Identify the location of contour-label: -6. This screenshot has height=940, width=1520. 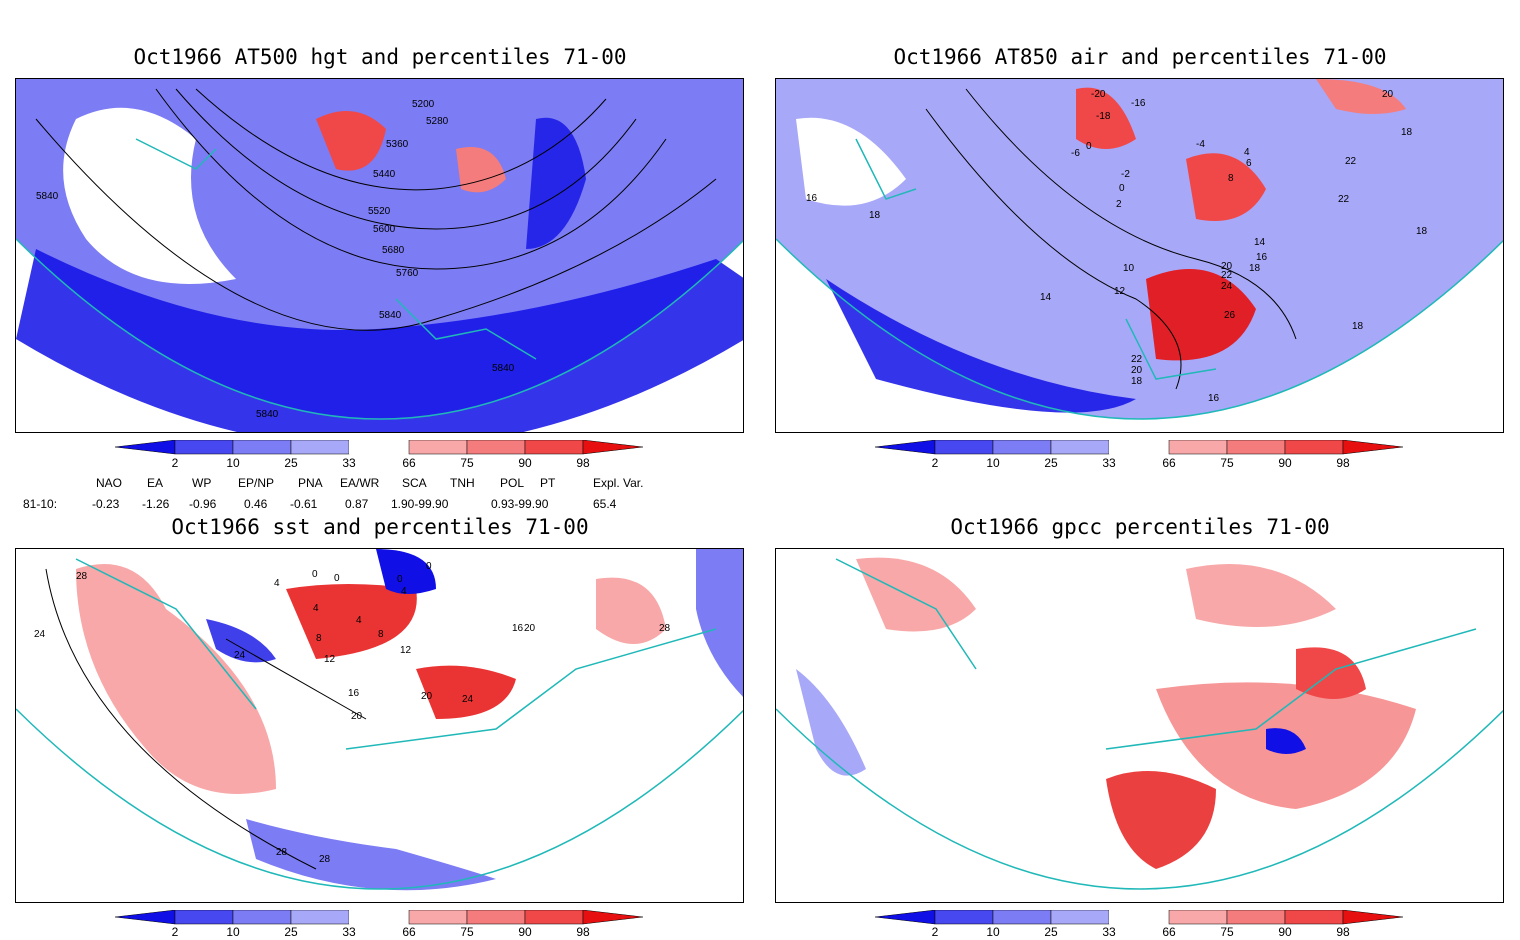
(1075, 153).